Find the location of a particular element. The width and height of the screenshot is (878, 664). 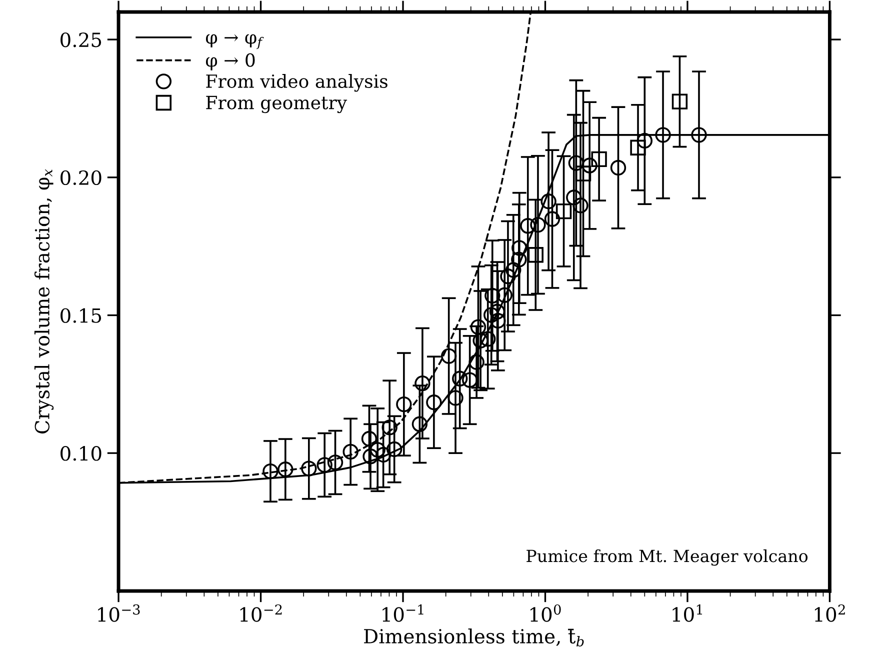

legend-label: φ → 0 is located at coordinates (230, 61).